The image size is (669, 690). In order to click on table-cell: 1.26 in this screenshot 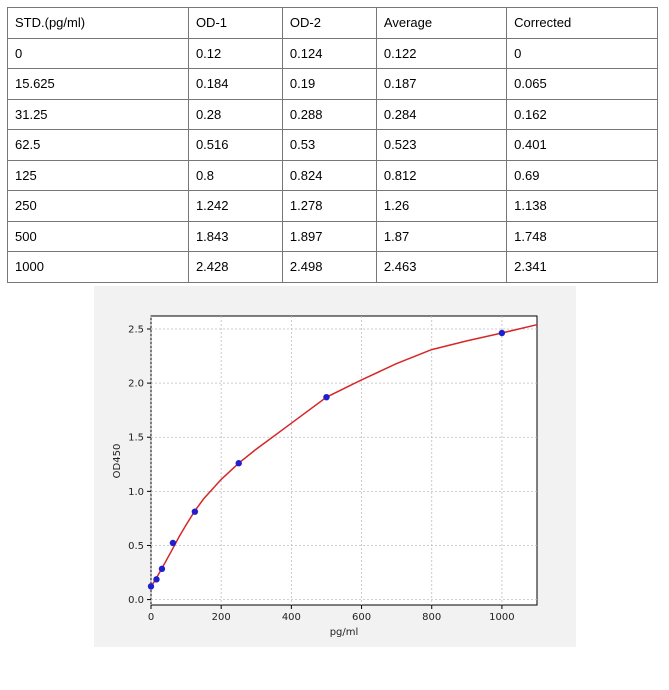, I will do `click(441, 206)`.